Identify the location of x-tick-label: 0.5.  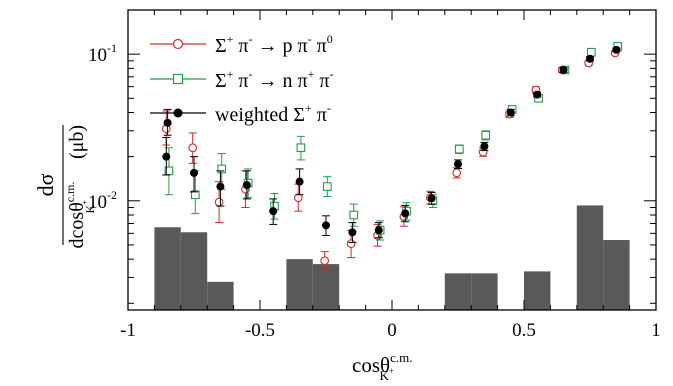
(524, 330).